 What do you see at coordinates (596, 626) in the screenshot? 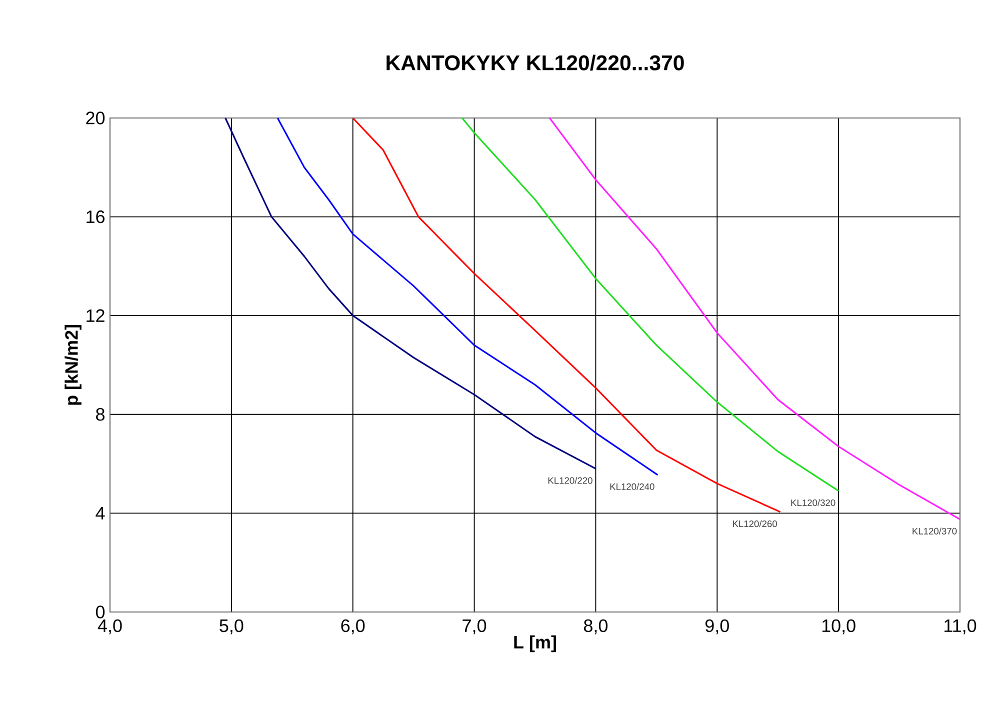
I see `x-tick-label: 8,0` at bounding box center [596, 626].